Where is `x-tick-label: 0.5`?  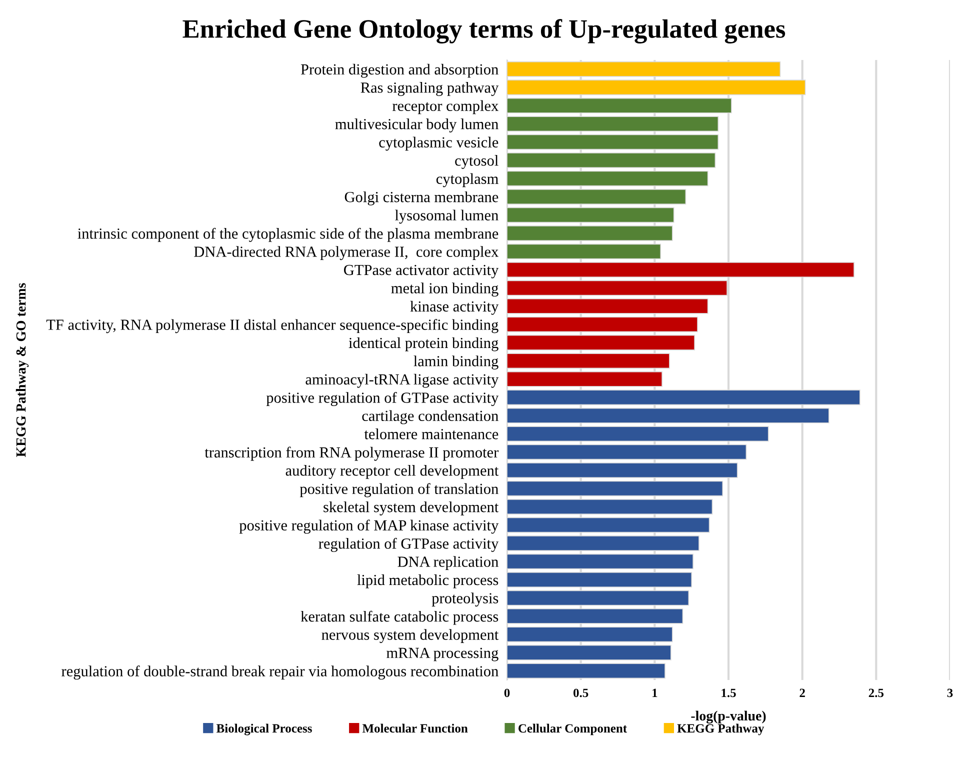 x-tick-label: 0.5 is located at coordinates (580, 693).